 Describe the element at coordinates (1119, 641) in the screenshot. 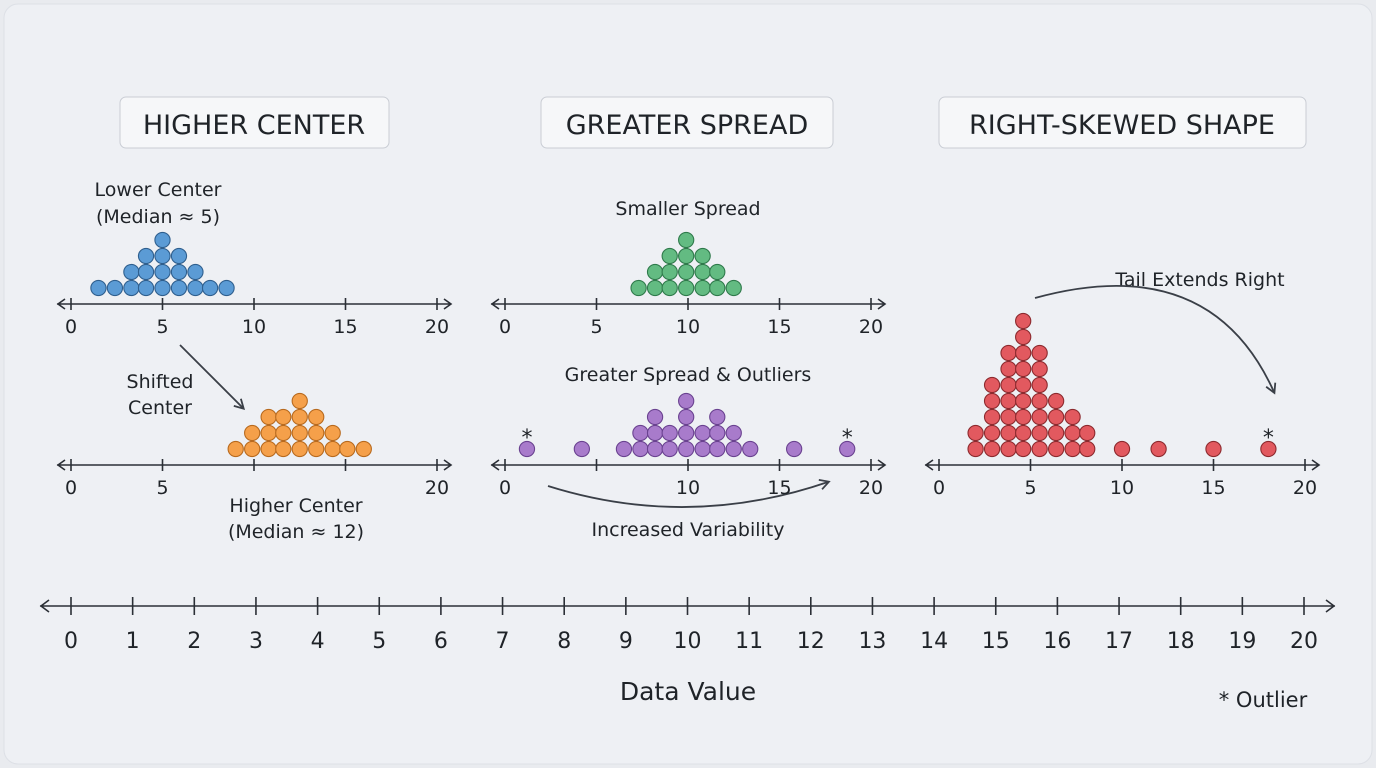

I see `main-tick-label: 17` at that location.